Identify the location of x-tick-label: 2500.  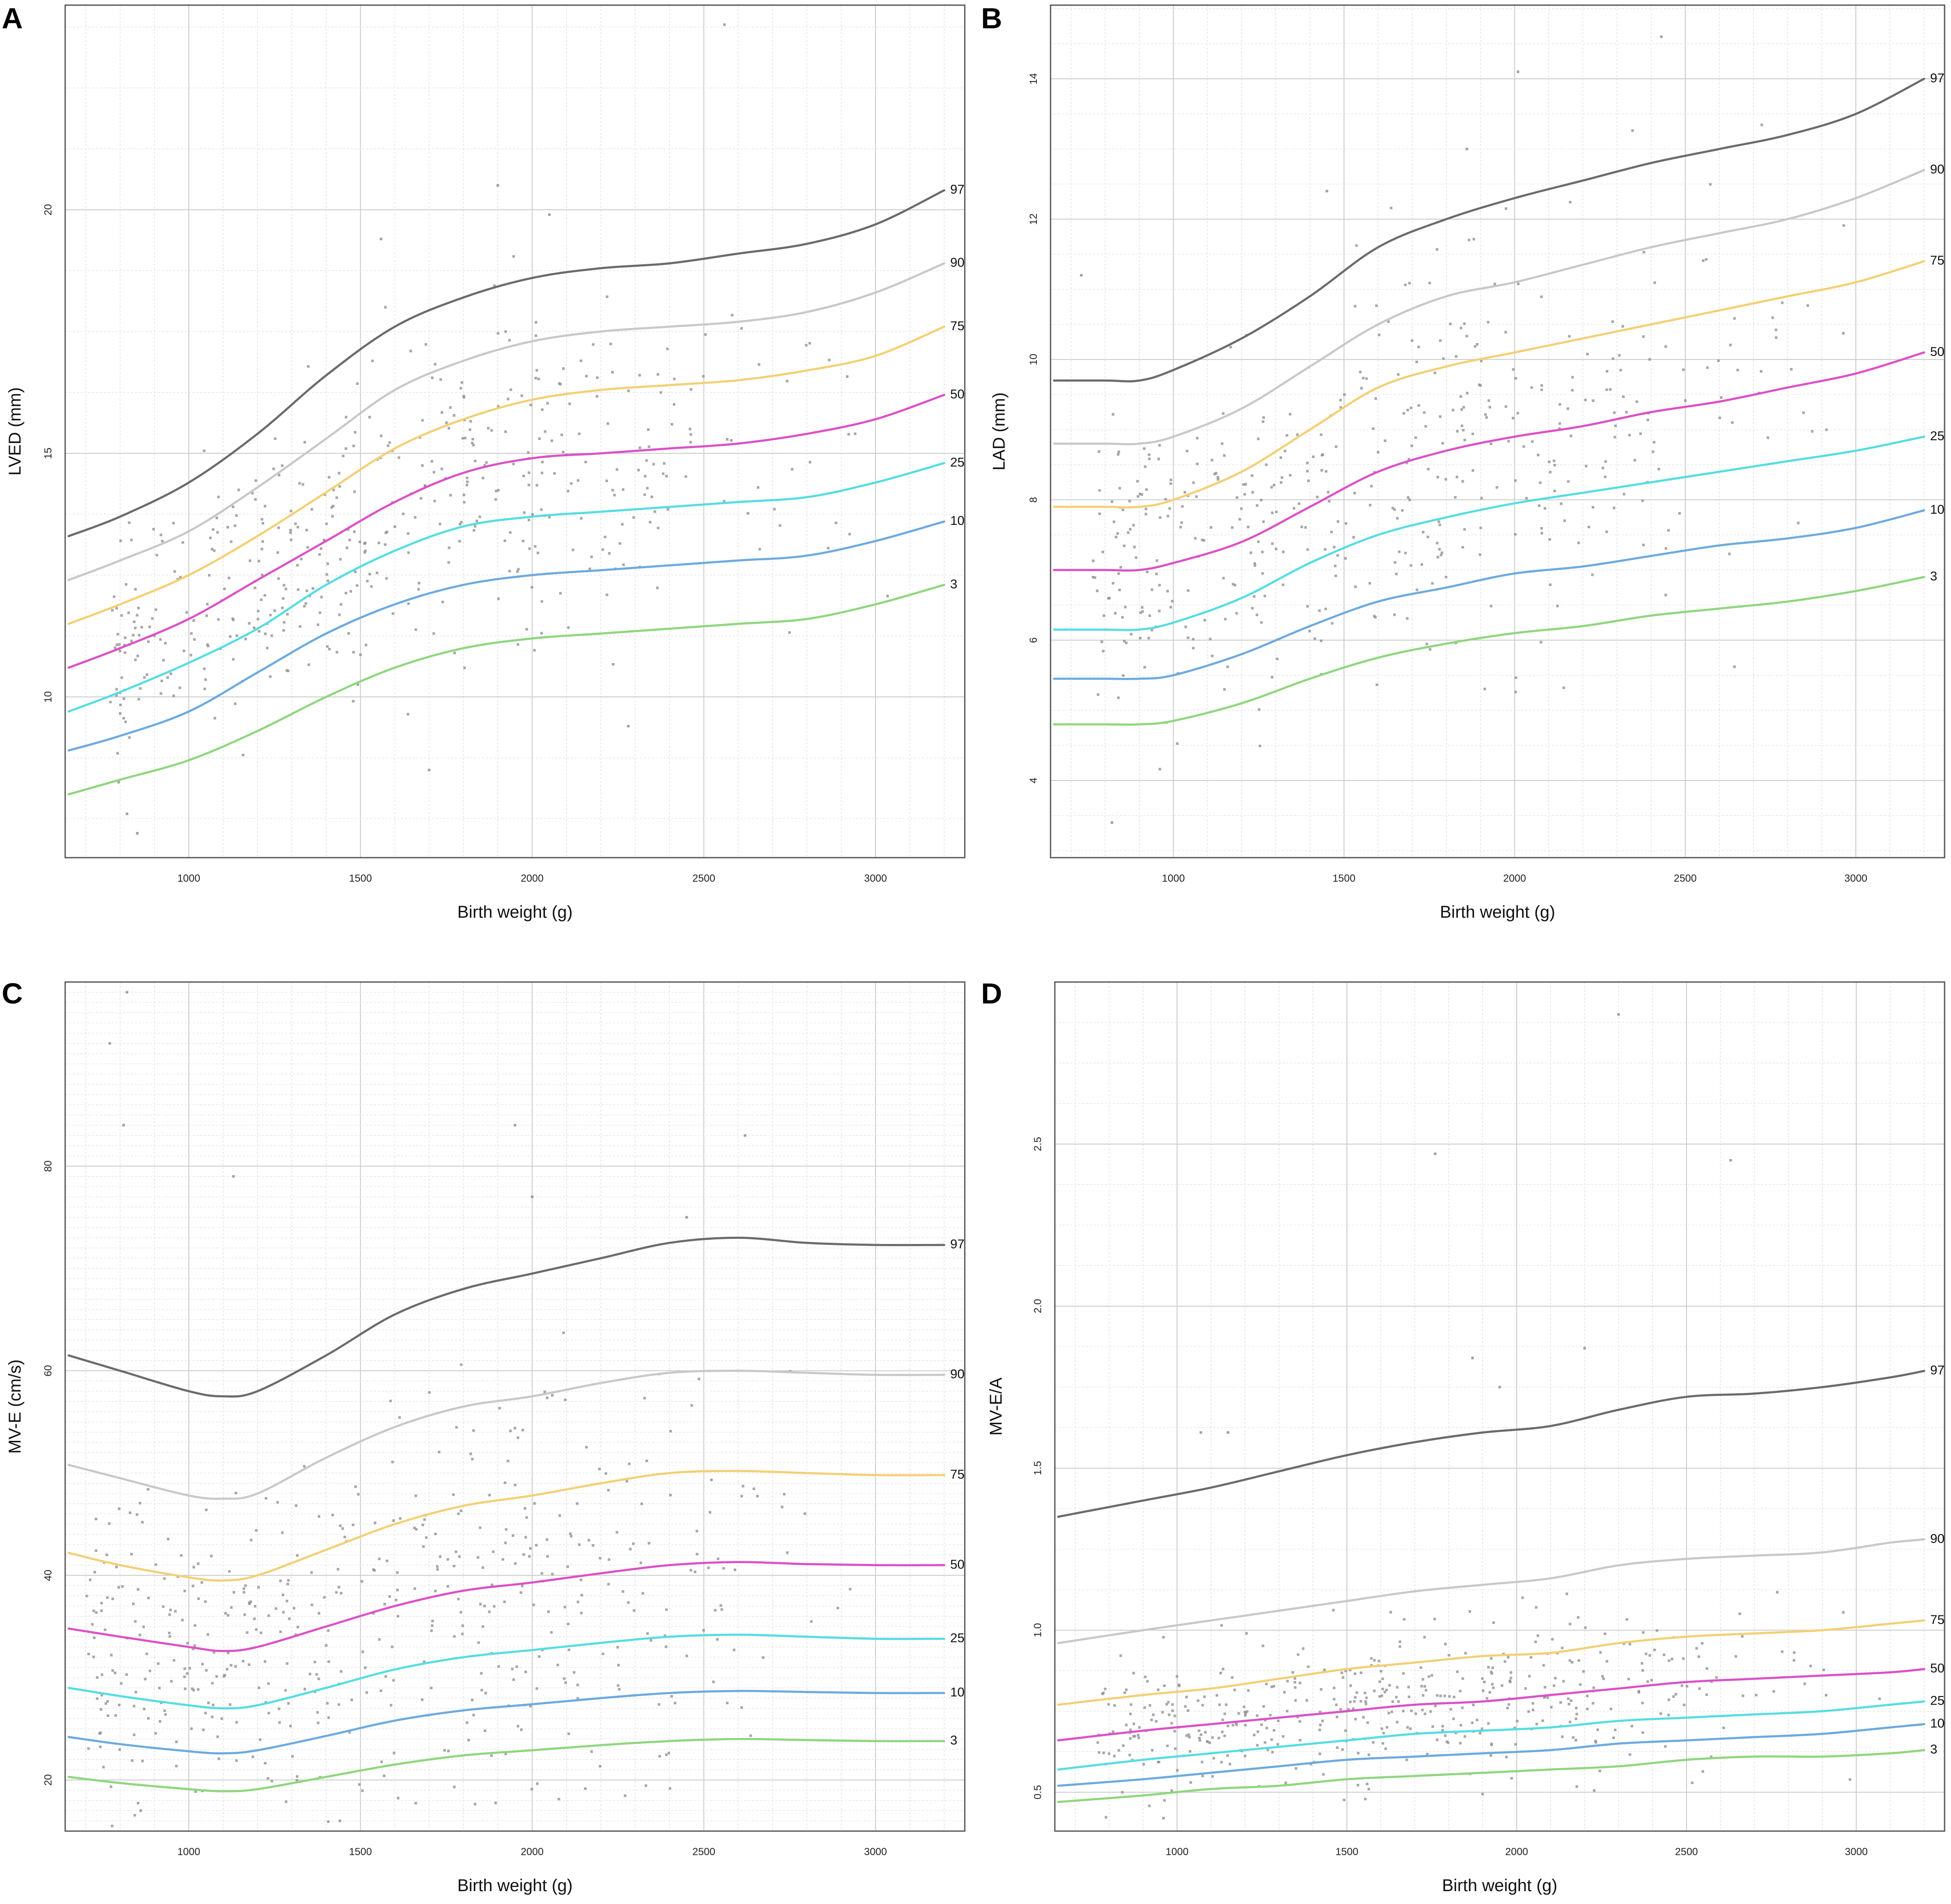
(1686, 1852).